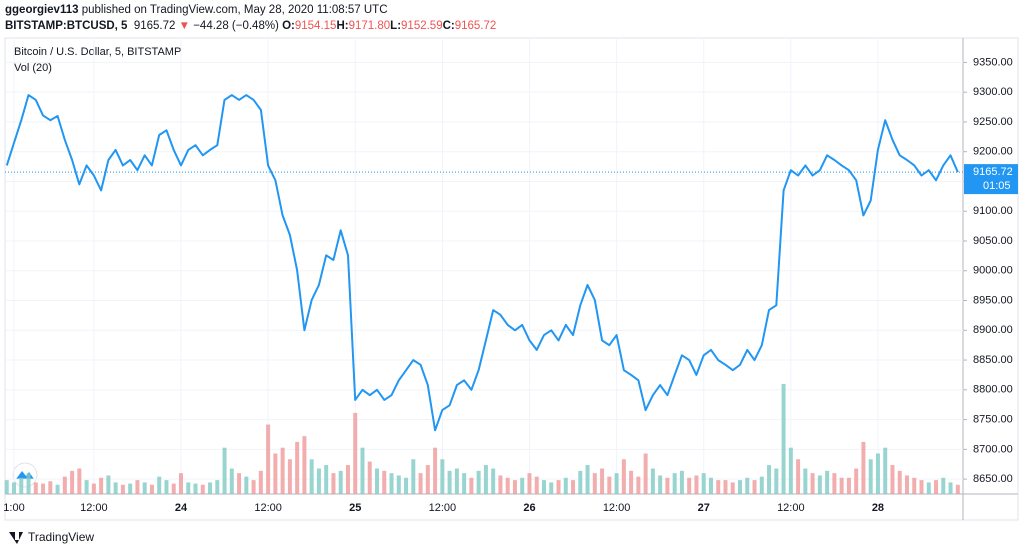 This screenshot has height=554, width=1024. I want to click on ohlc-key: C:, so click(448, 26).